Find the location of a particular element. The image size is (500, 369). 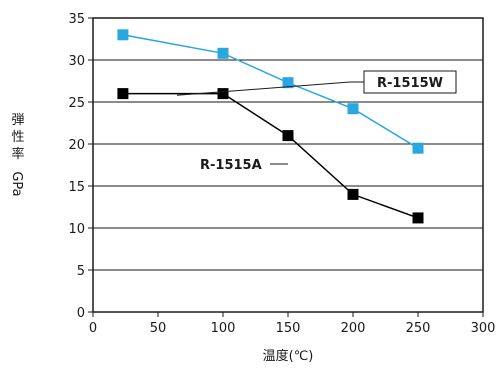

y-axis-title-char-1: 弾 is located at coordinates (17, 120).